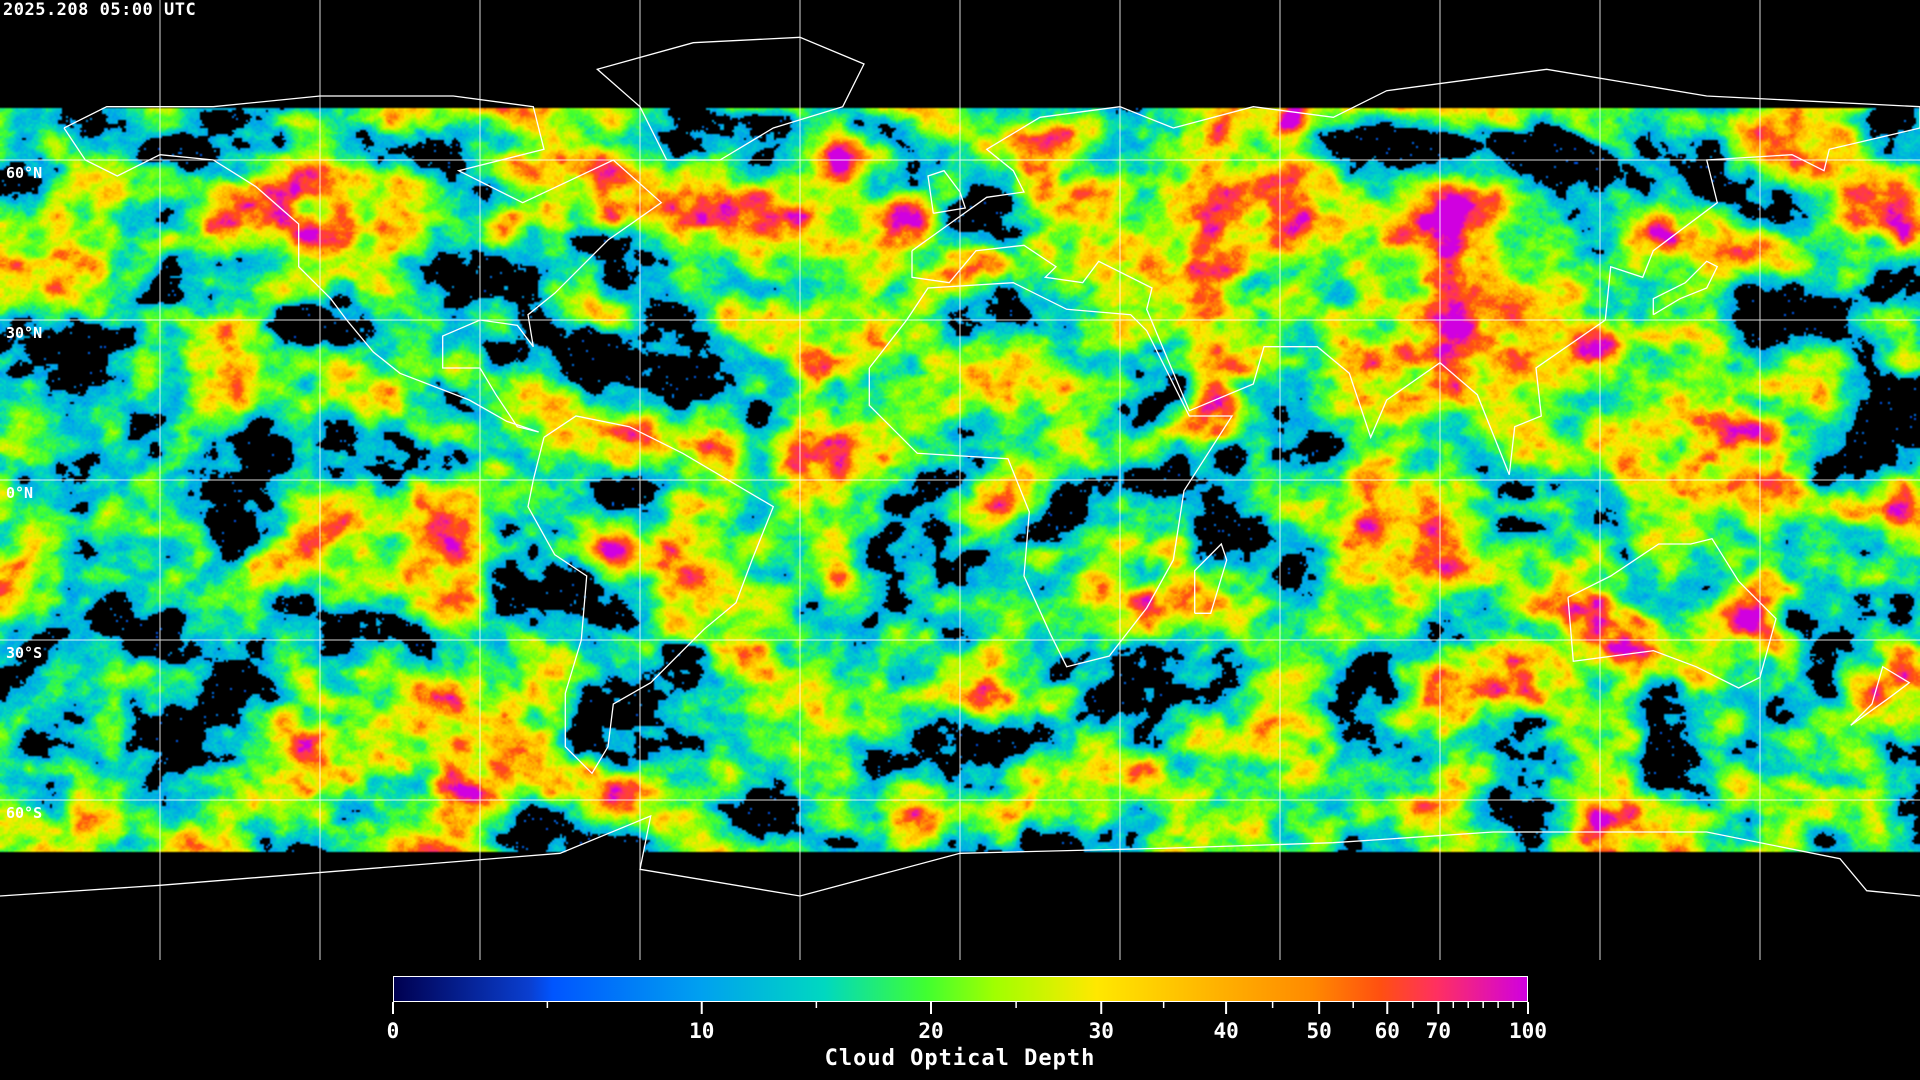  Describe the element at coordinates (1387, 1031) in the screenshot. I see `colorbar-tick-label: 60` at that location.